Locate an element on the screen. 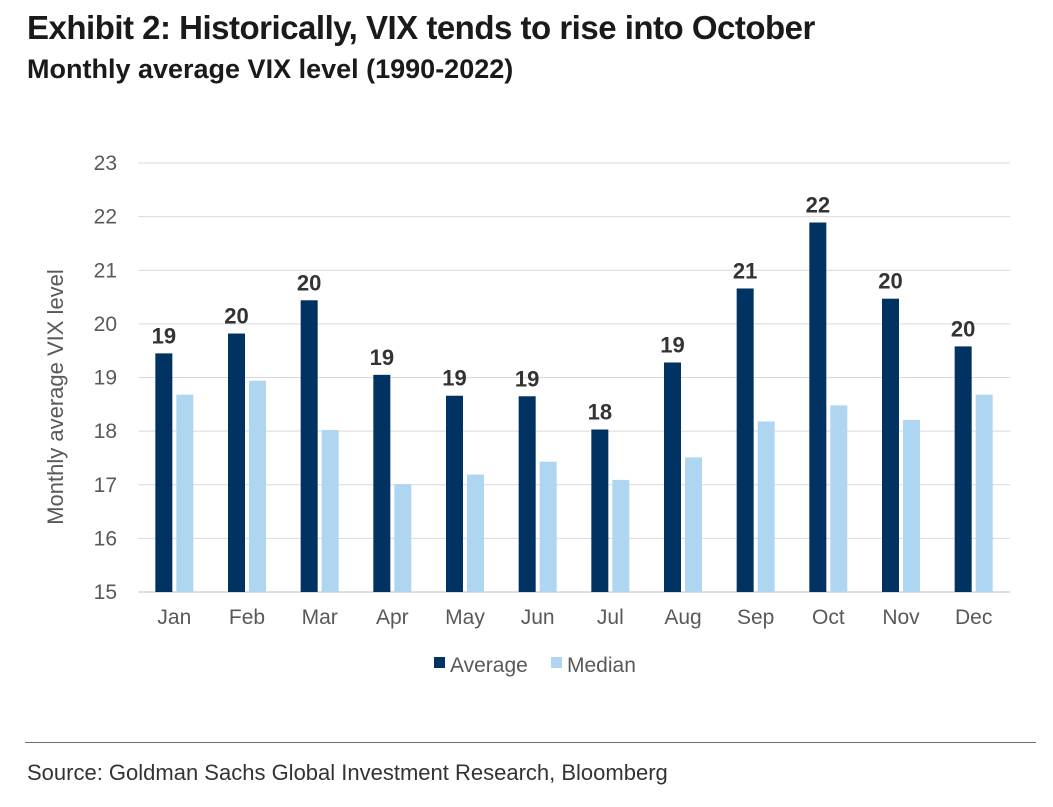  bar-average-oct is located at coordinates (818, 407).